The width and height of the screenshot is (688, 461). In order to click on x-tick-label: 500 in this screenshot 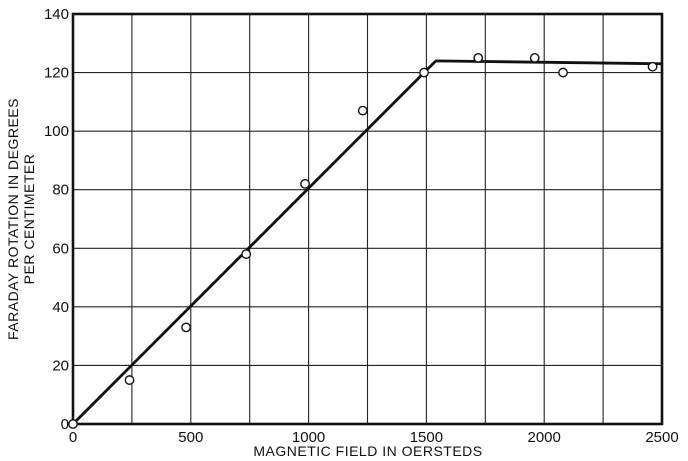, I will do `click(190, 437)`.